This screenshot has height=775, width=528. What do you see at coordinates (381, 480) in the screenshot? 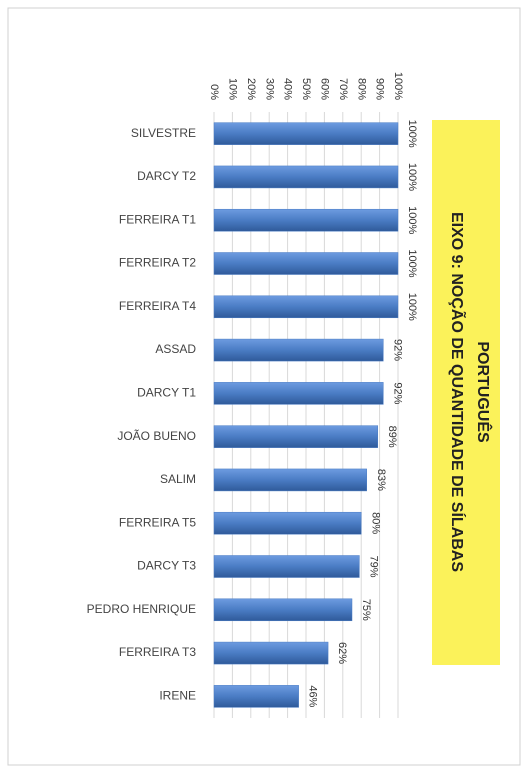
I see `value-label: 83%` at bounding box center [381, 480].